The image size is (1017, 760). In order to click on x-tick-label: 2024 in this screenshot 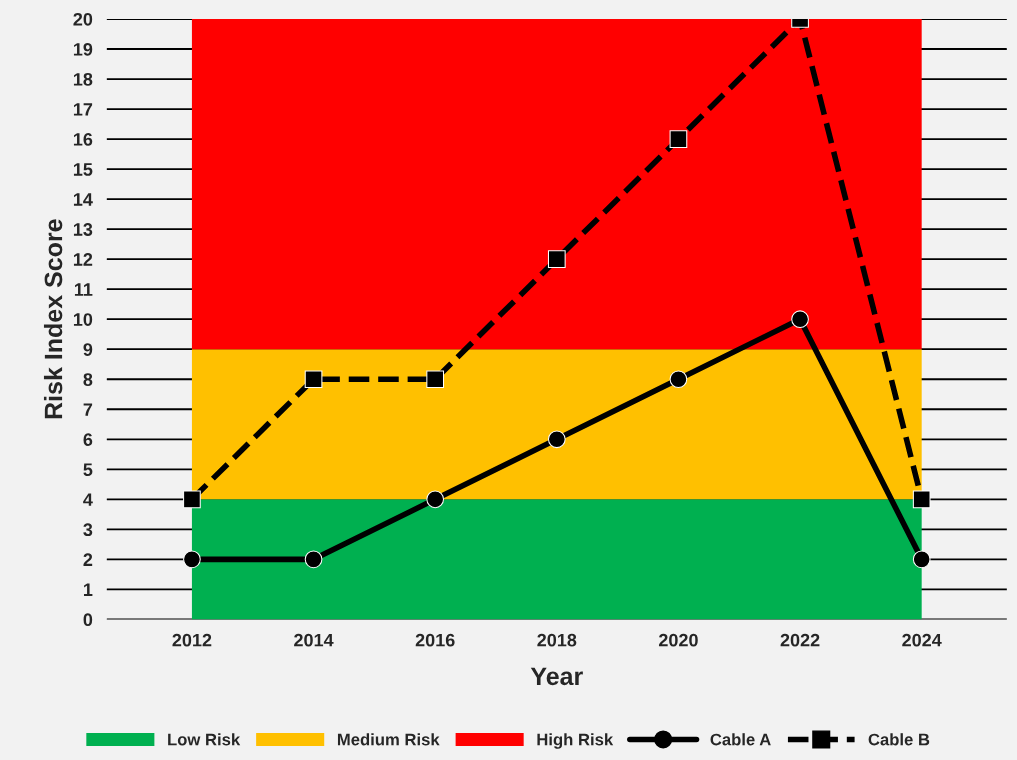, I will do `click(922, 640)`.